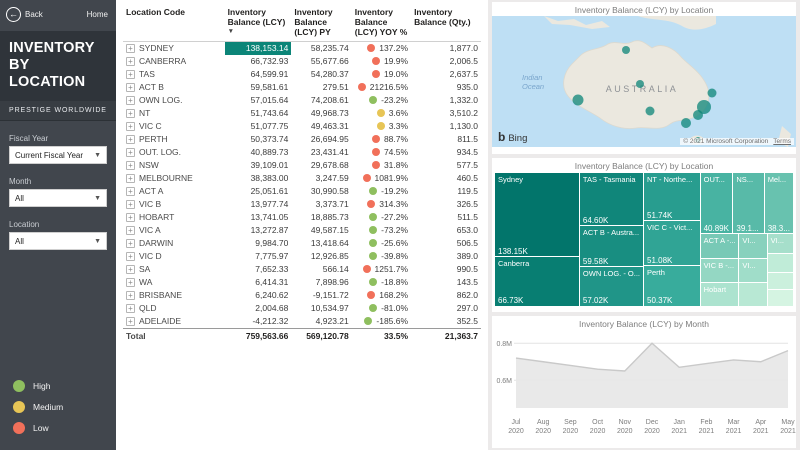 This screenshot has height=450, width=800. What do you see at coordinates (174, 87) in the screenshot?
I see `location-code-cell: + ACT B` at bounding box center [174, 87].